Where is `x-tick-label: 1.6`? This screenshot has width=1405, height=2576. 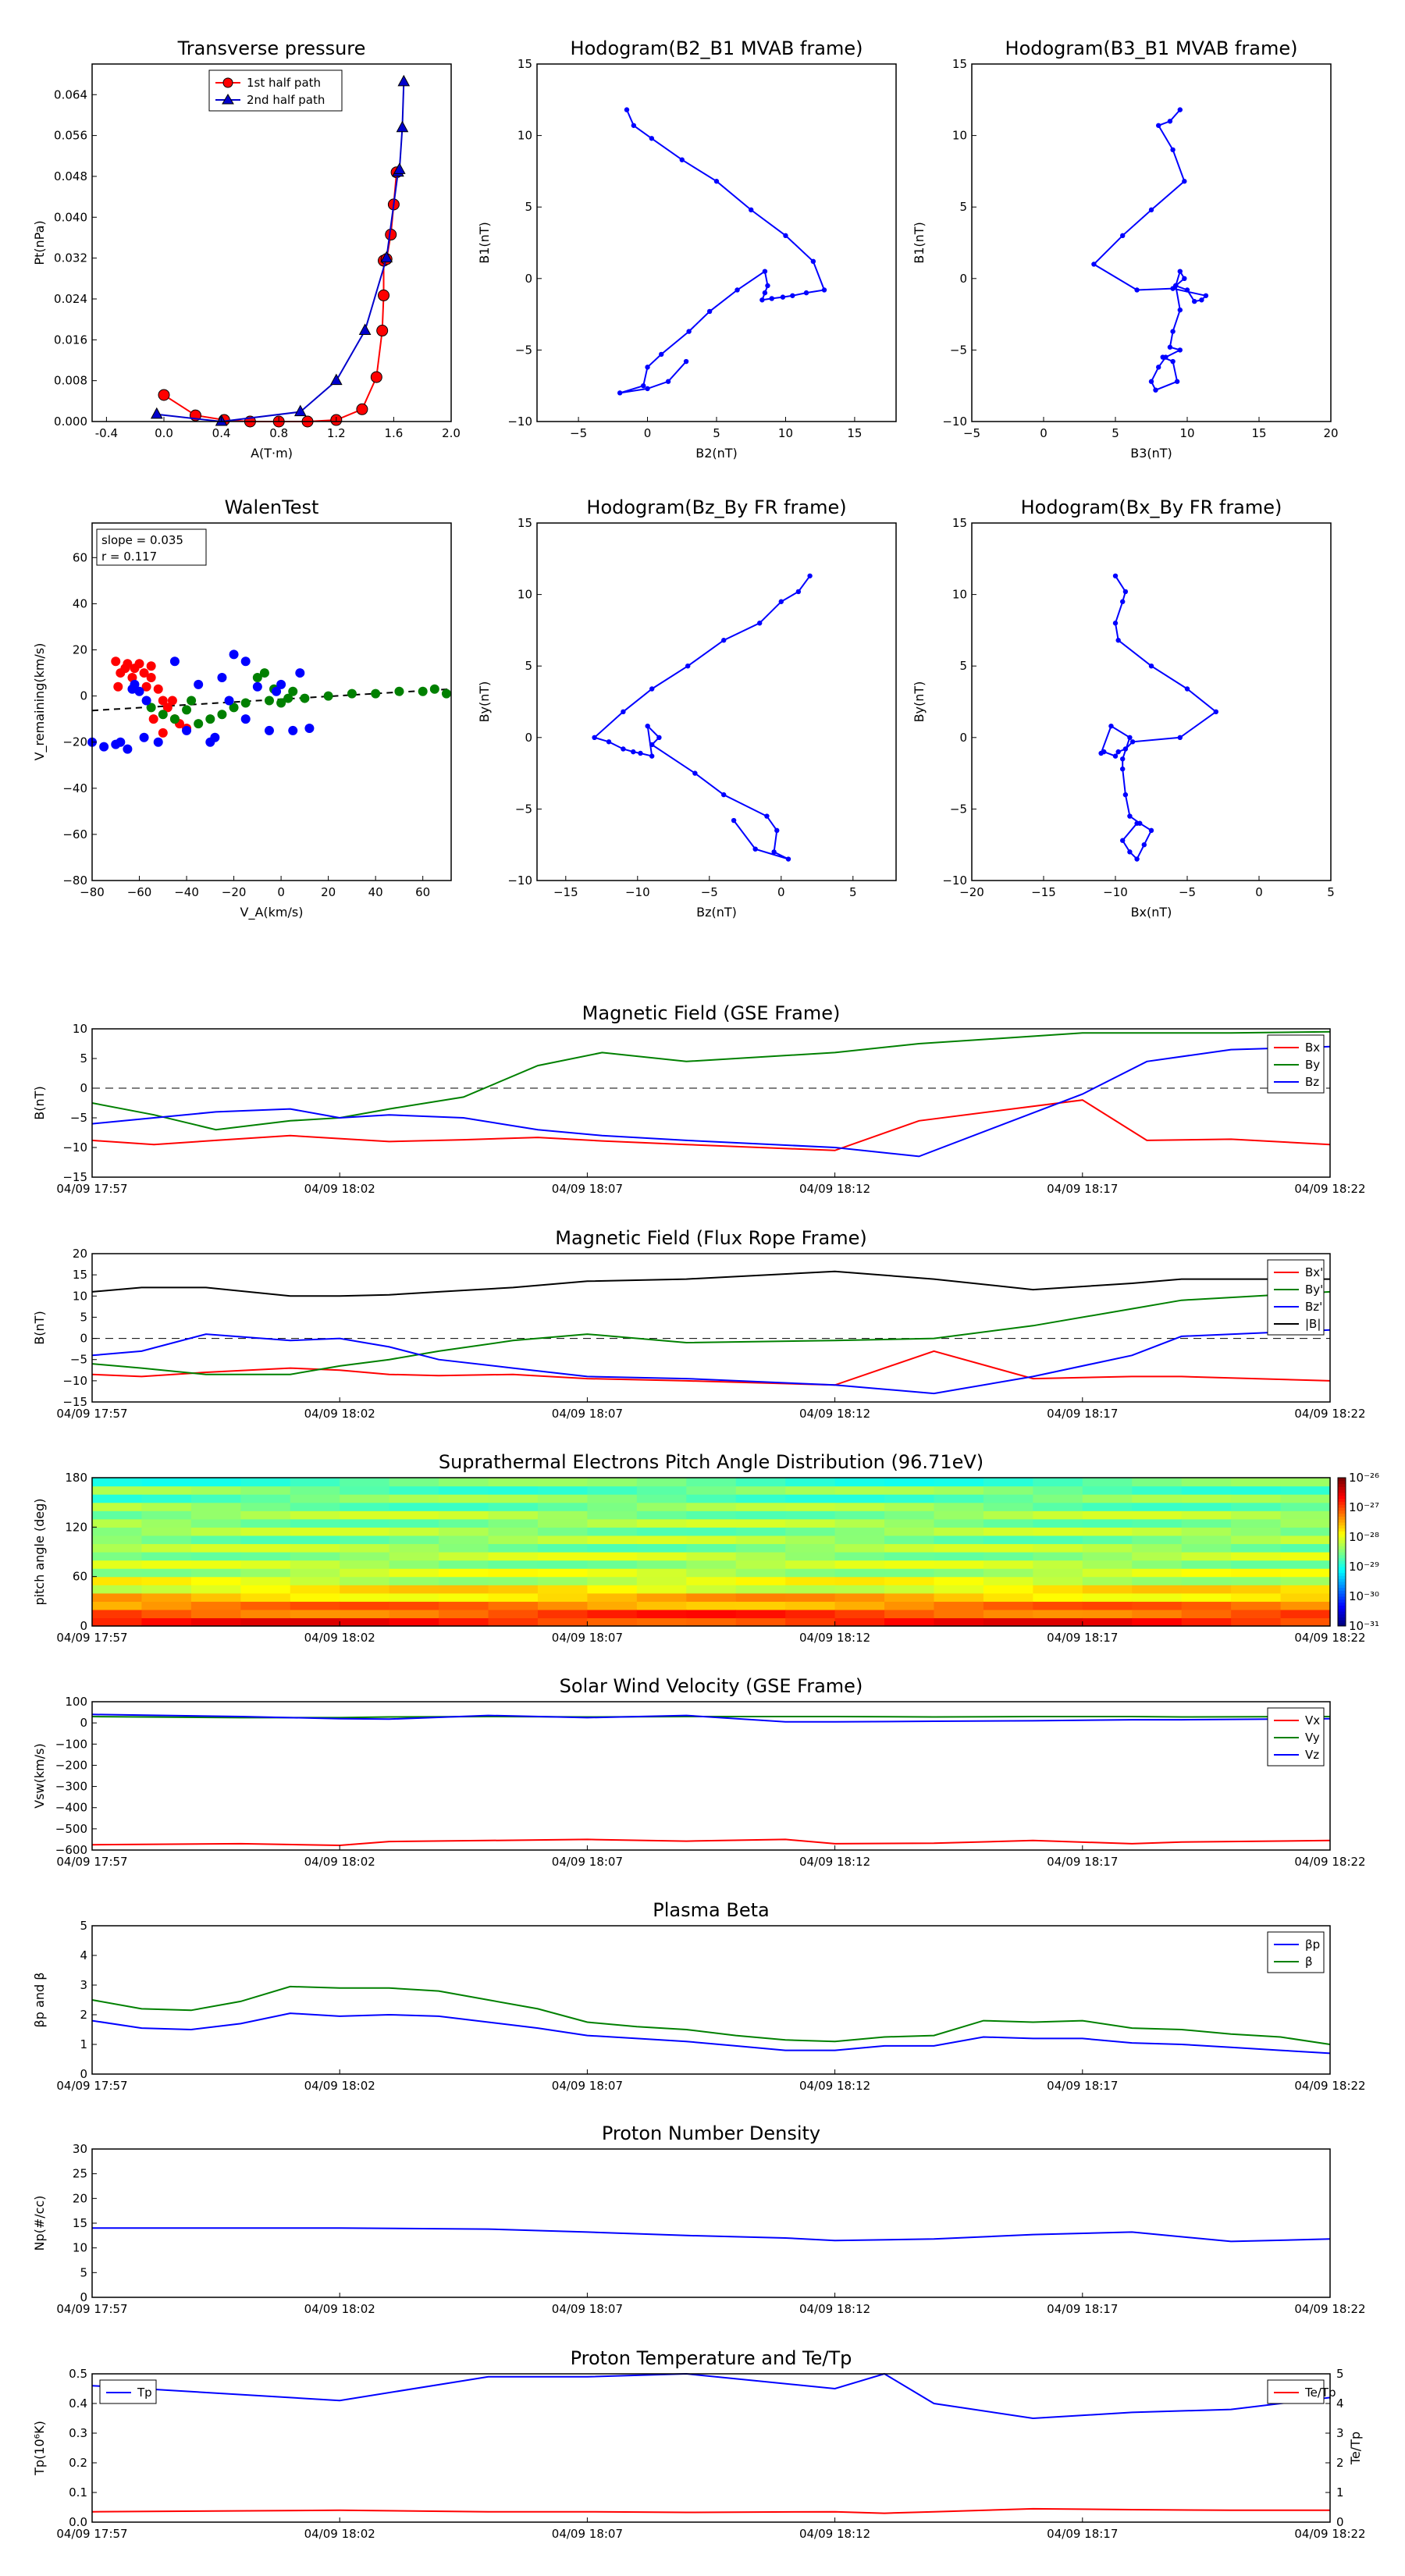
x-tick-label: 1.6 is located at coordinates (393, 433).